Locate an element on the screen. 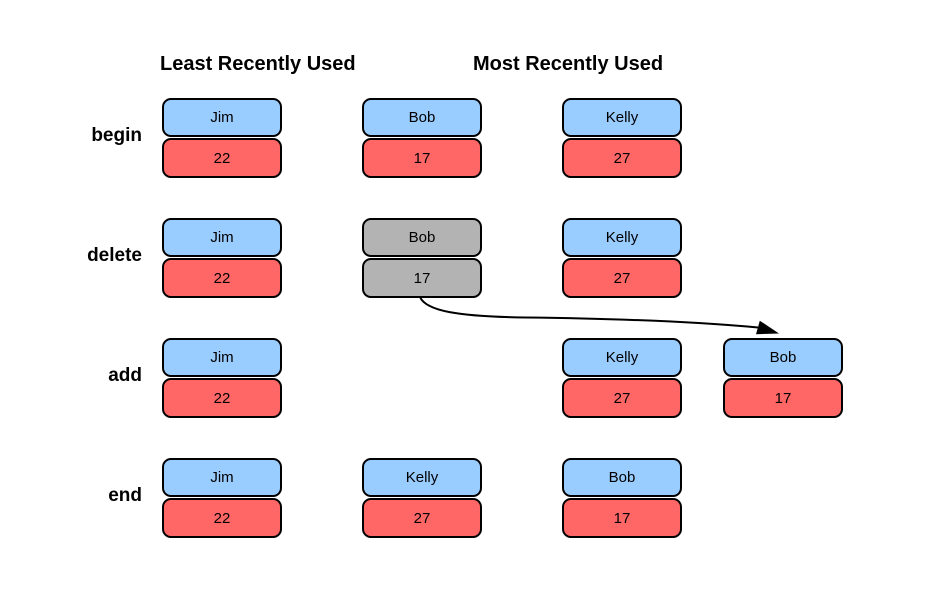 The width and height of the screenshot is (925, 595). record-add-bob: Bob 17 is located at coordinates (783, 378).